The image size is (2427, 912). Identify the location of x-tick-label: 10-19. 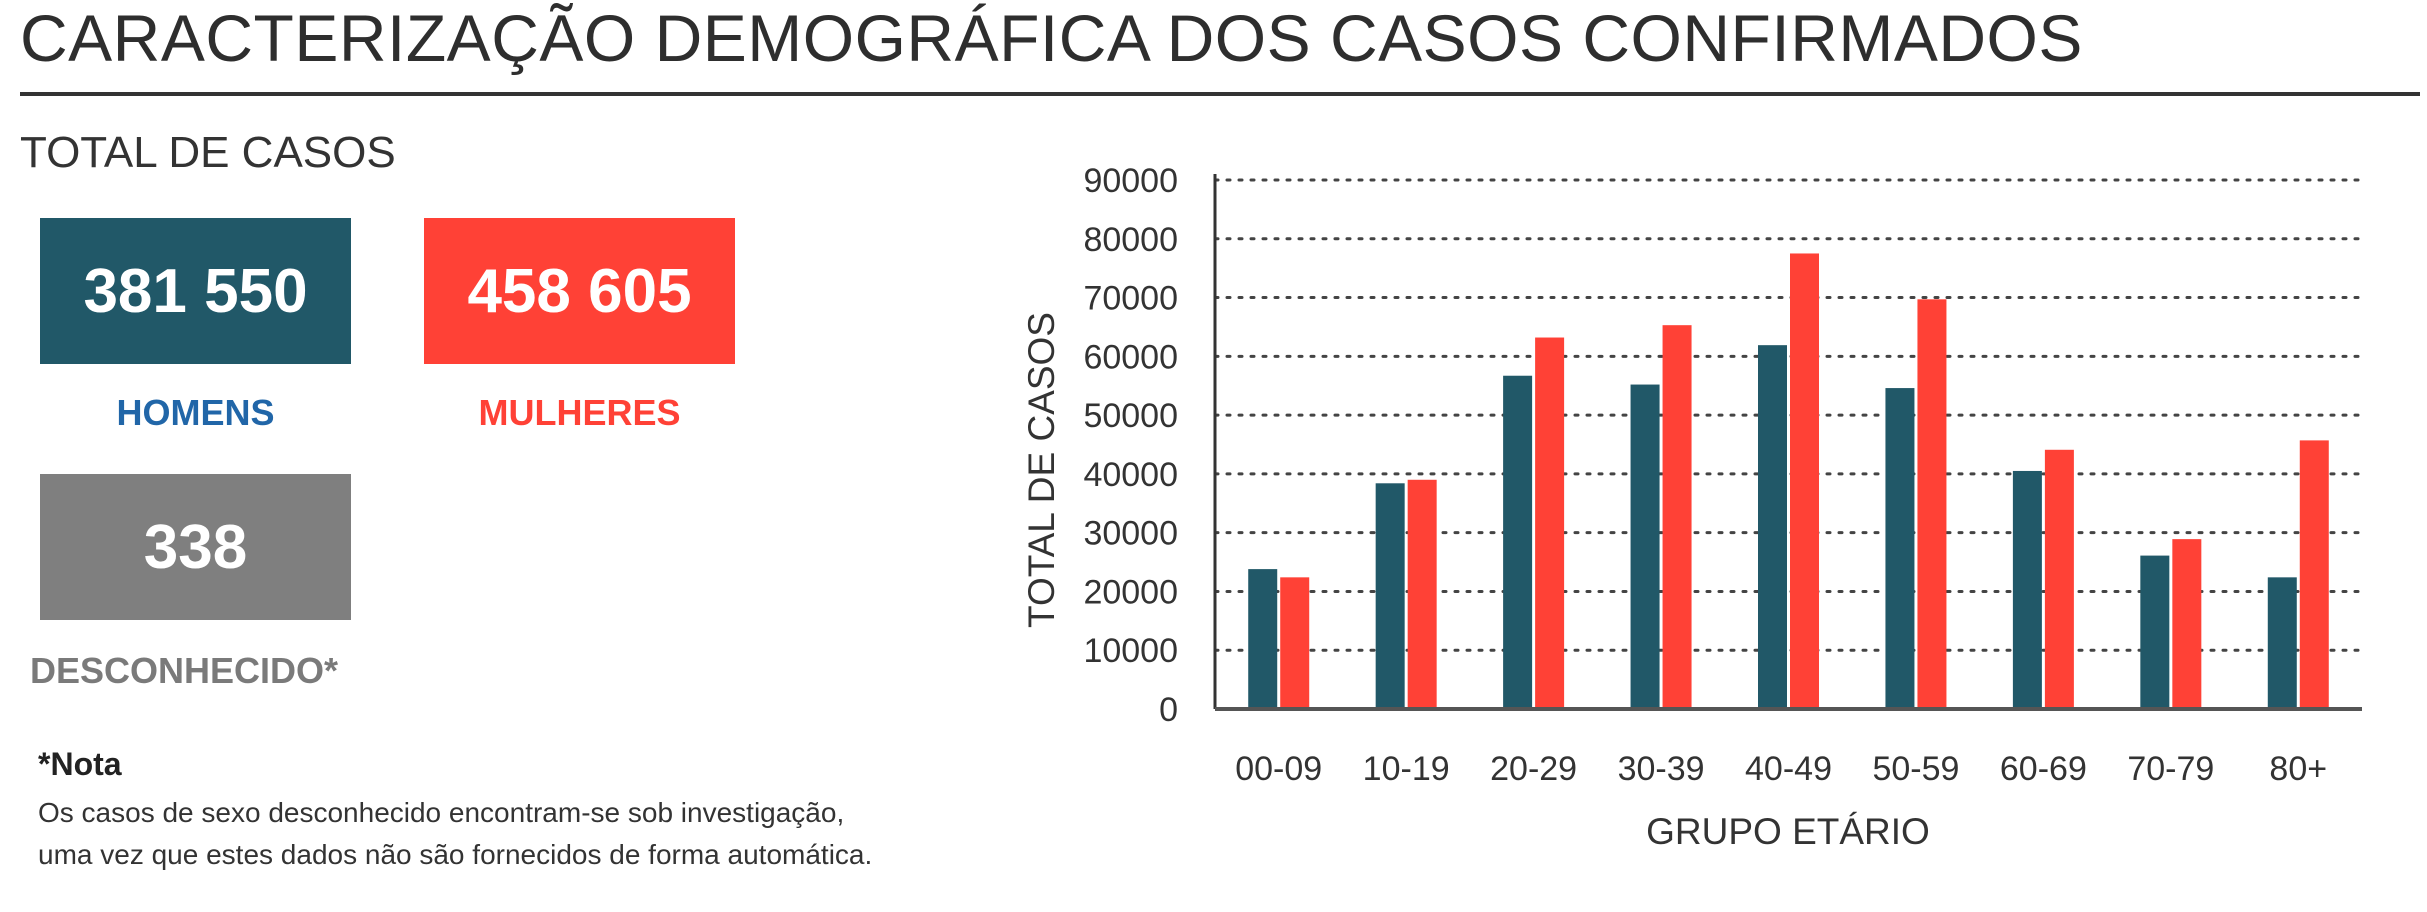
(1406, 769).